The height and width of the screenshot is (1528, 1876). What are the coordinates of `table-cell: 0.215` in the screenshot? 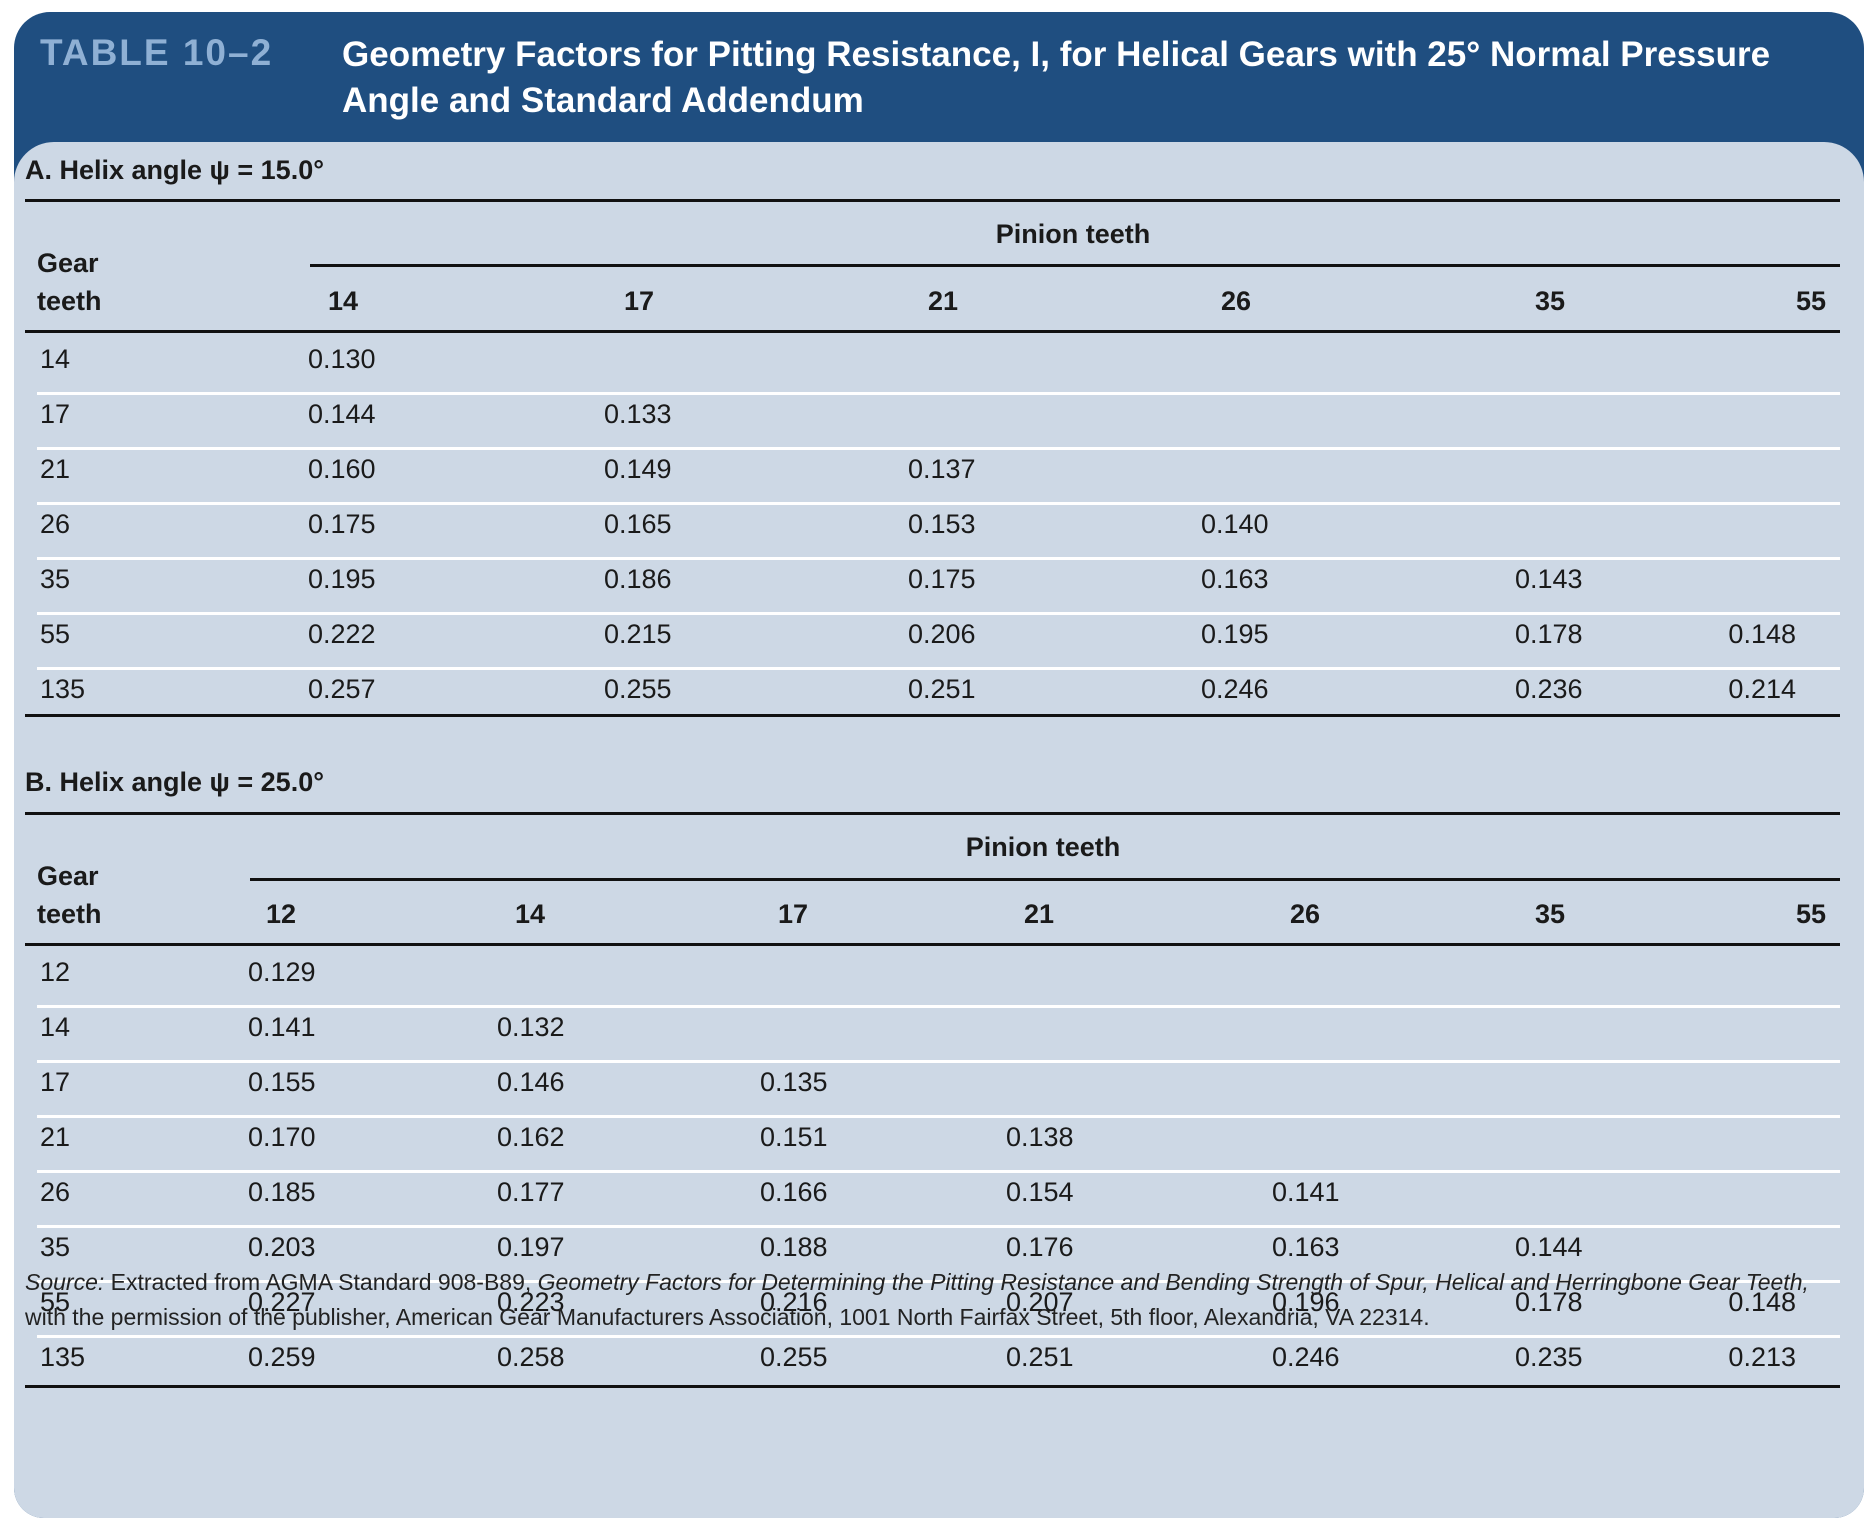 It's located at (638, 634).